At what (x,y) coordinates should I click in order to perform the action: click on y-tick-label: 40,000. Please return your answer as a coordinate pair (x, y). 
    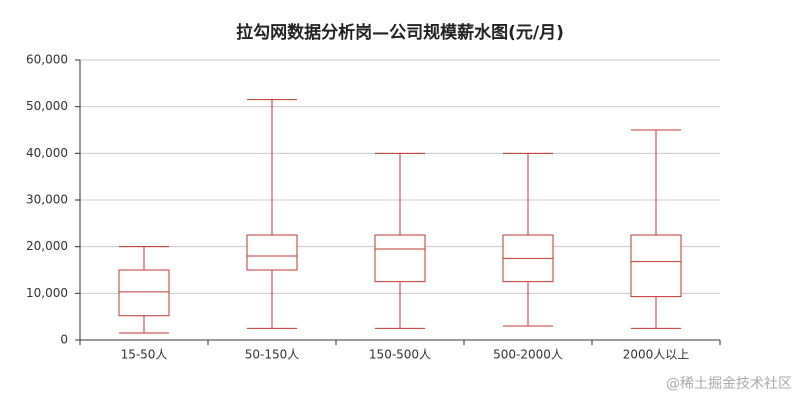
    Looking at the image, I should click on (47, 153).